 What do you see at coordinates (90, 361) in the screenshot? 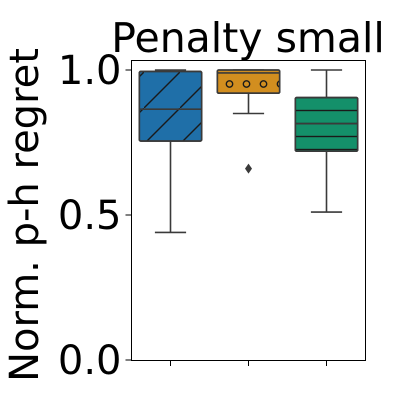
I see `y-tick-label: 0.0` at bounding box center [90, 361].